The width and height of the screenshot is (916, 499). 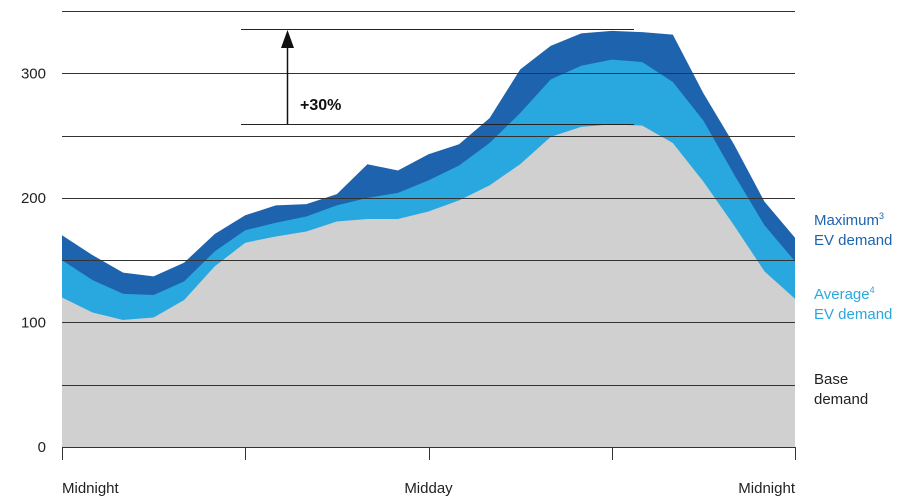 What do you see at coordinates (33, 260) in the screenshot?
I see `y-axis: 0 100 200 300` at bounding box center [33, 260].